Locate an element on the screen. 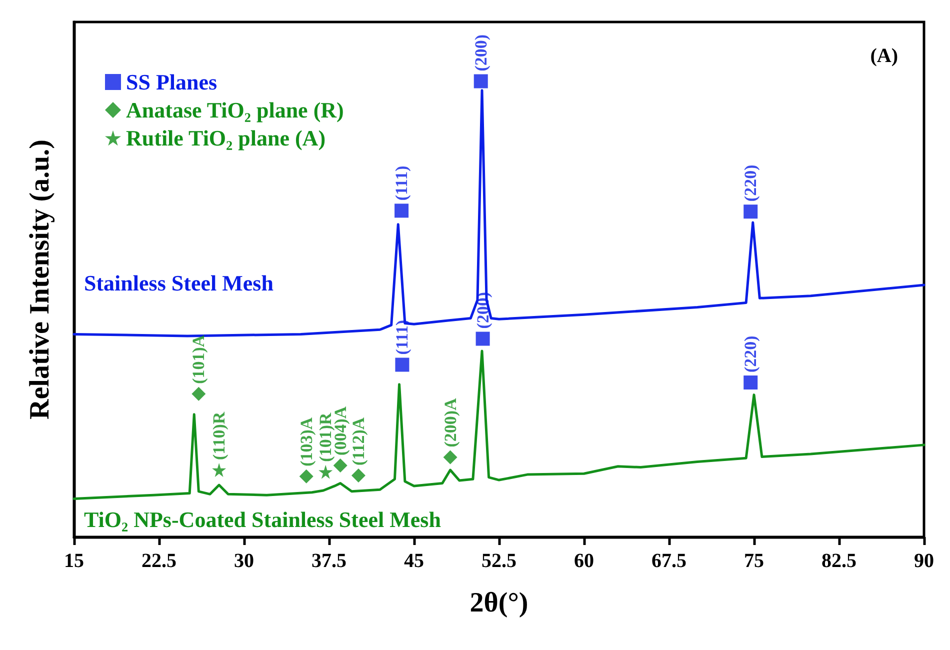 The height and width of the screenshot is (650, 950). x-tick-label: 75 is located at coordinates (754, 561).